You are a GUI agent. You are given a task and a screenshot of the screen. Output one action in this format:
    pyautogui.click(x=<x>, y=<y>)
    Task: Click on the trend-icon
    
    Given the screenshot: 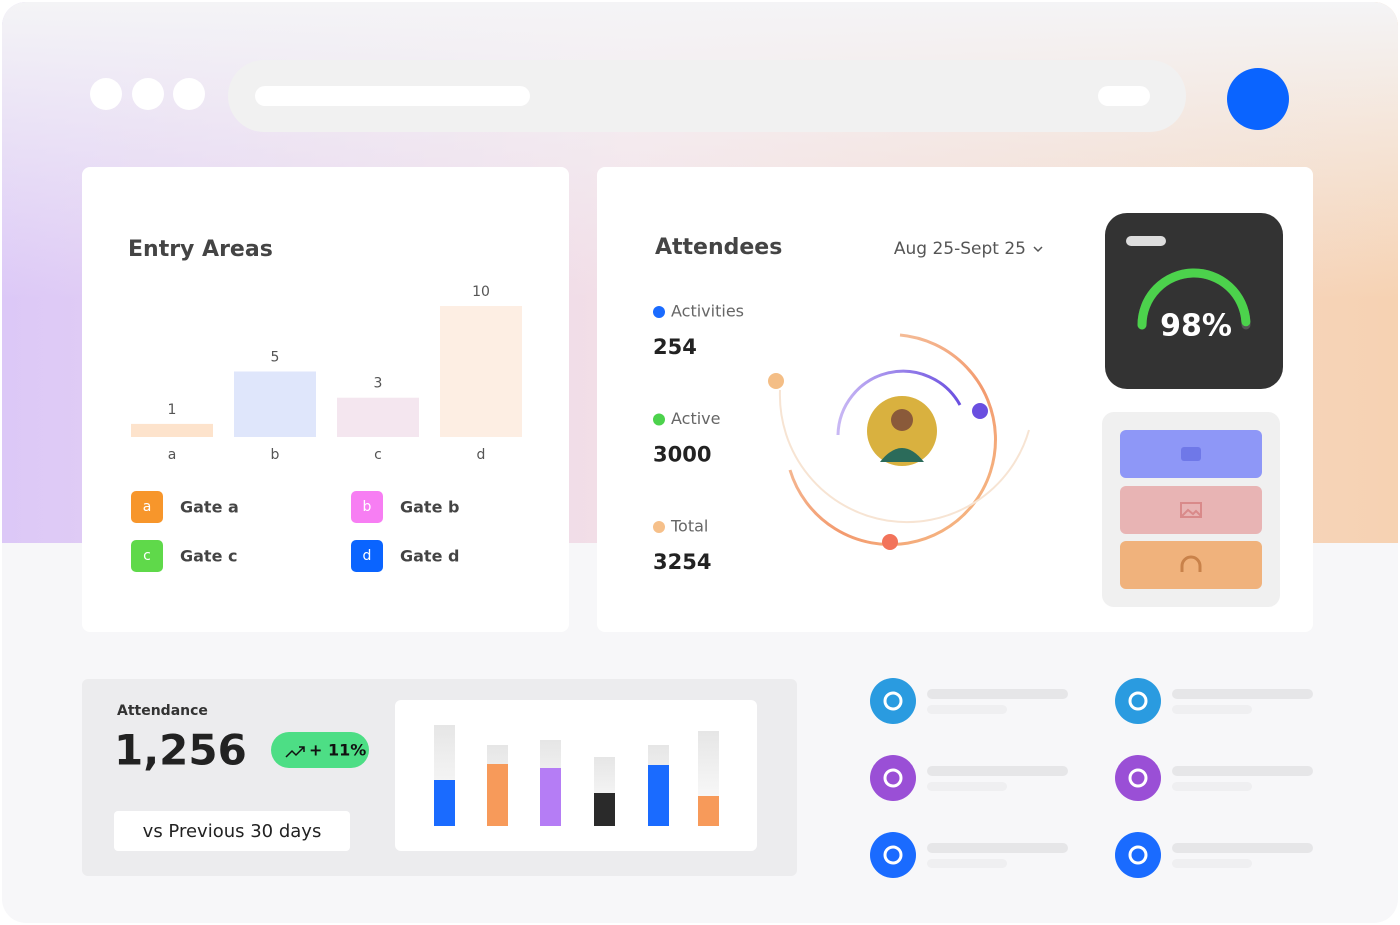 What is the action you would take?
    pyautogui.click(x=295, y=752)
    